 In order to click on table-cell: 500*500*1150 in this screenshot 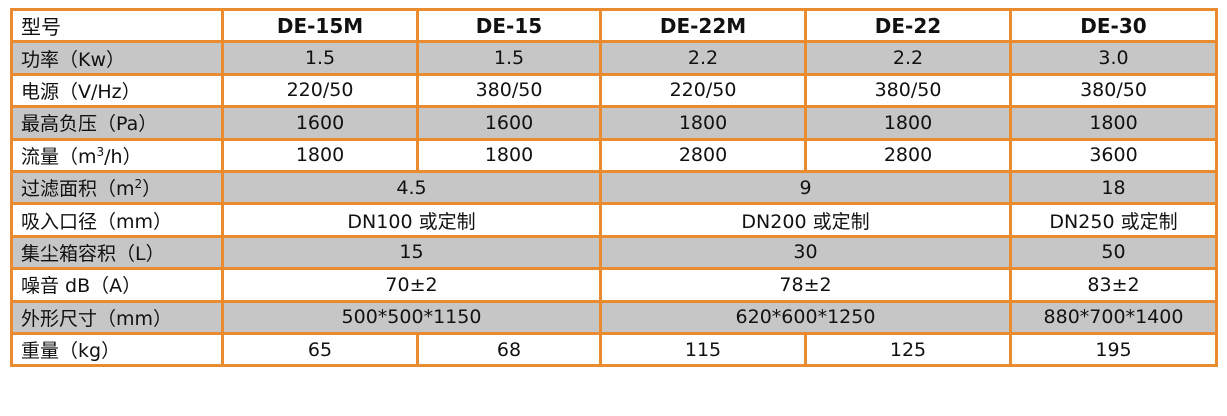, I will do `click(411, 317)`.